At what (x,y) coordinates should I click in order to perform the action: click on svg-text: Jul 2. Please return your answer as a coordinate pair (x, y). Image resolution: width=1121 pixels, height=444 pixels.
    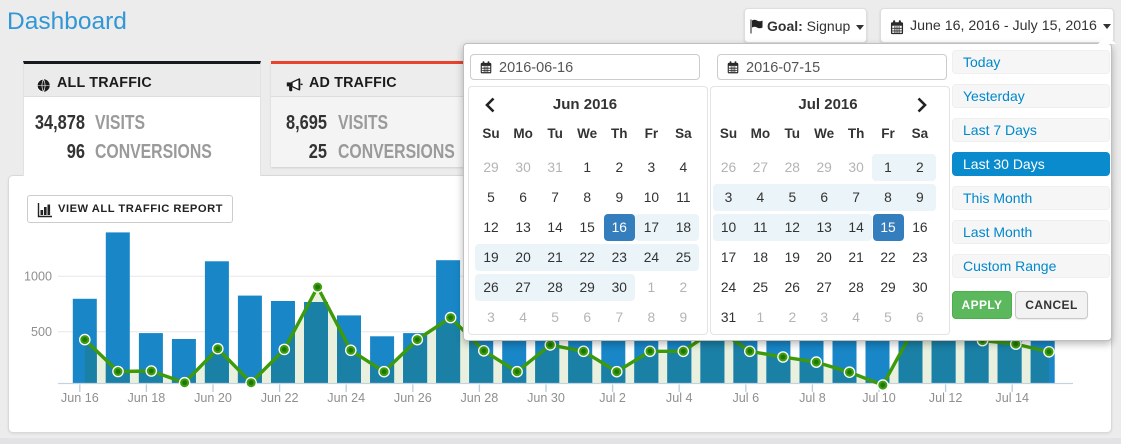
    Looking at the image, I should click on (612, 398).